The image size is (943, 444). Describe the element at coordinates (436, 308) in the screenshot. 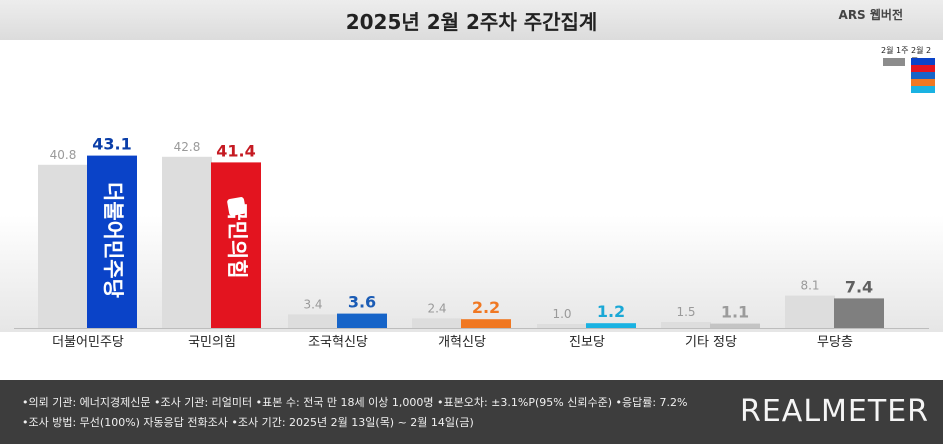

I see `value-label-prev-4: 2.4` at that location.